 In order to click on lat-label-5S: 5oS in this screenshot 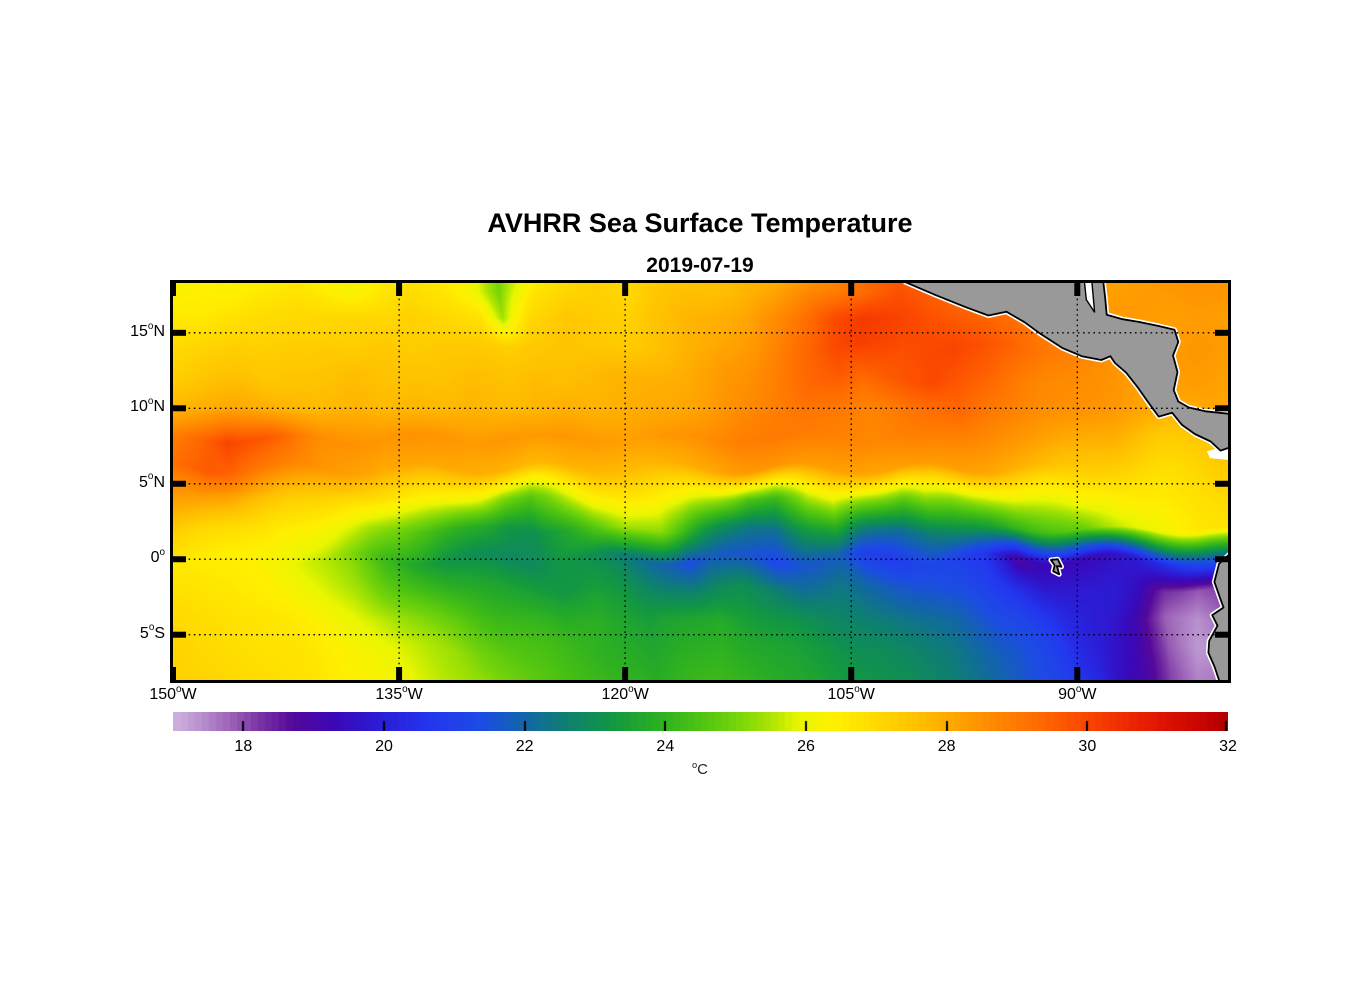, I will do `click(152, 632)`.